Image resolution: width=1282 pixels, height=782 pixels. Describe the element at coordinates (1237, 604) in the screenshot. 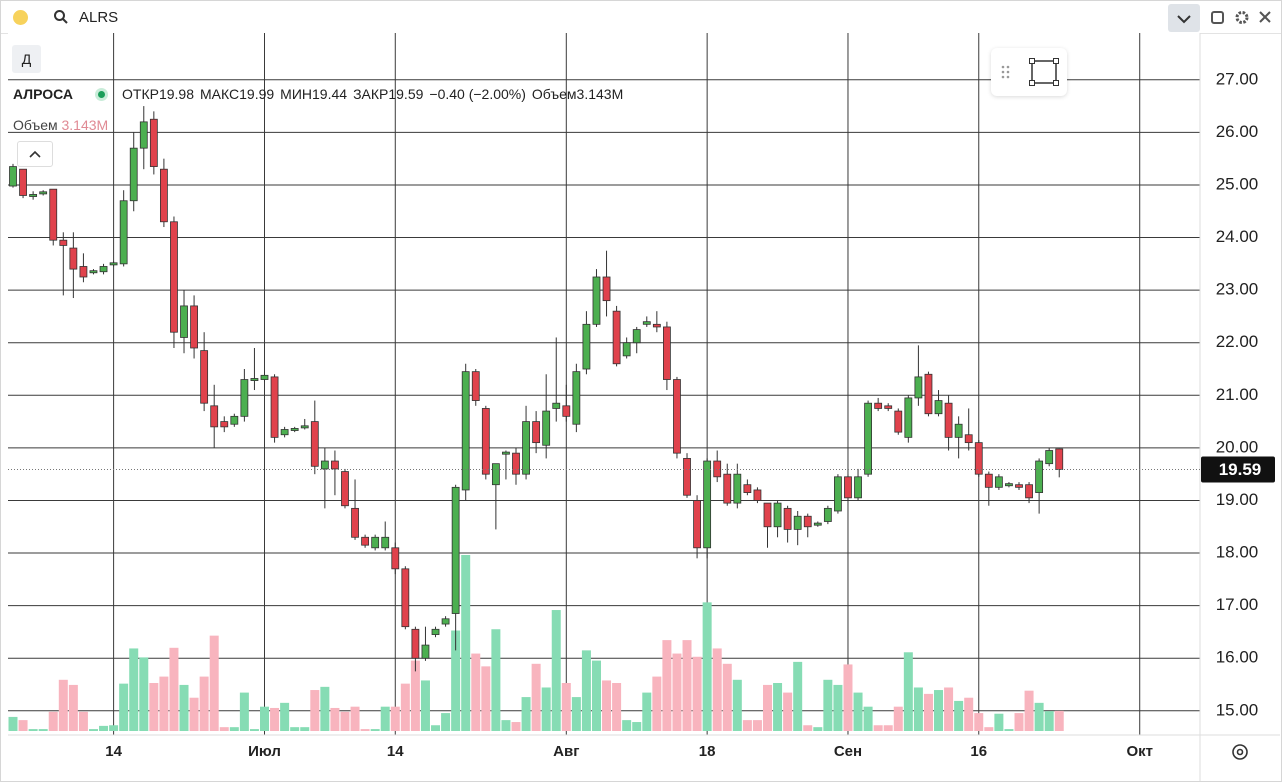

I see `y-tick-label: 17.00` at that location.